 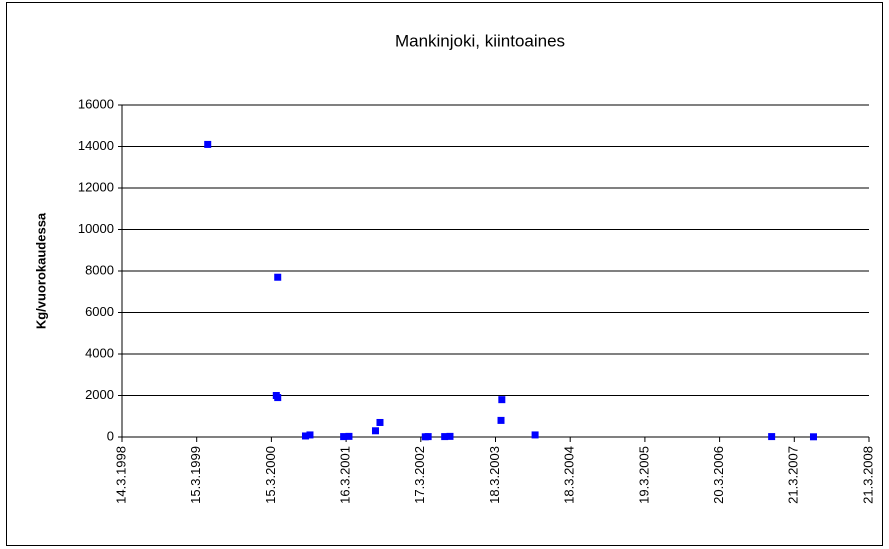 What do you see at coordinates (643, 475) in the screenshot?
I see `x-tick-label: 19.3.2005` at bounding box center [643, 475].